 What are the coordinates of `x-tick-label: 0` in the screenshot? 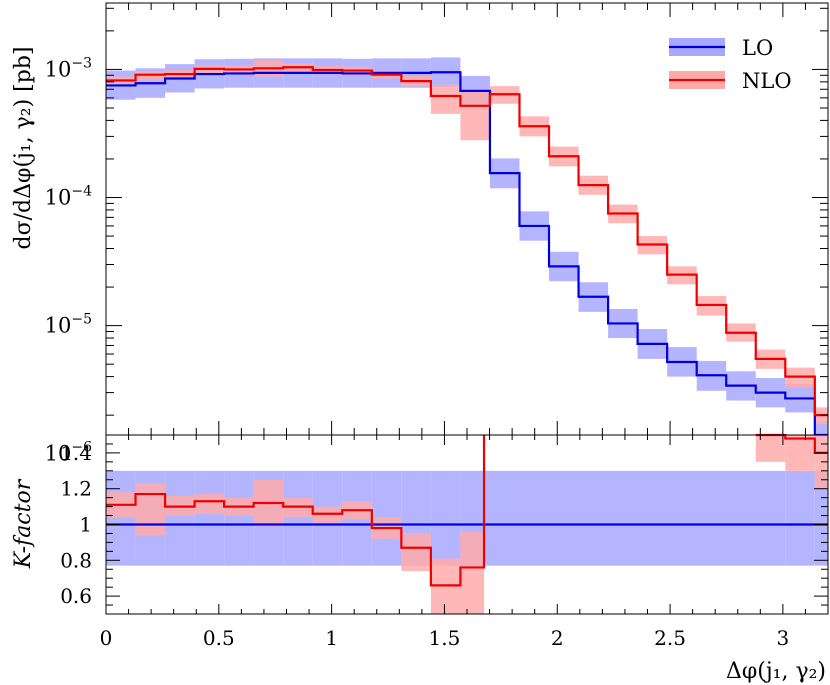 It's located at (106, 638).